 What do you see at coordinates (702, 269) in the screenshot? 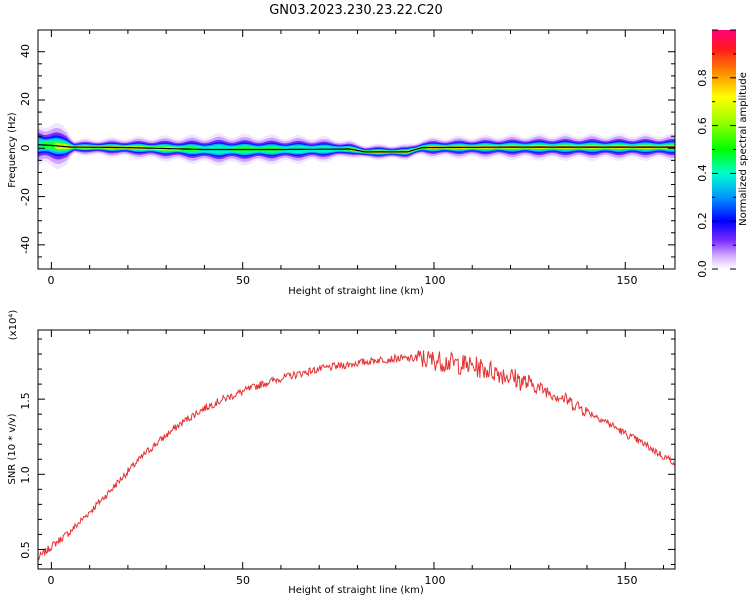
I see `colorbar-tick-label: 0.0` at bounding box center [702, 269].